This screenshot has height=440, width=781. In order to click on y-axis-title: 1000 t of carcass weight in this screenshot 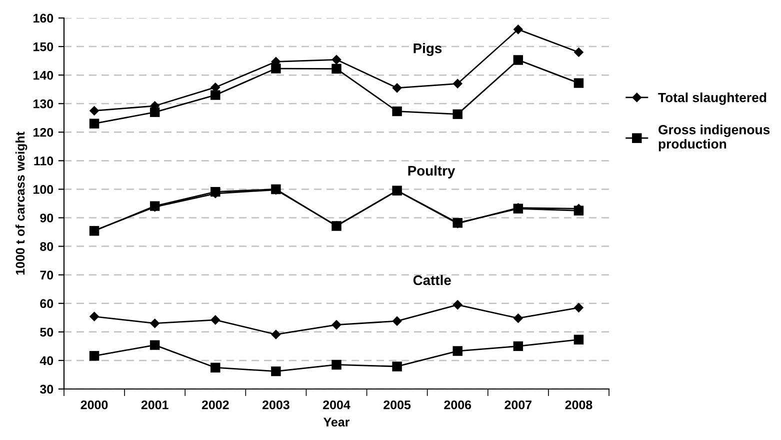, I will do `click(21, 203)`.